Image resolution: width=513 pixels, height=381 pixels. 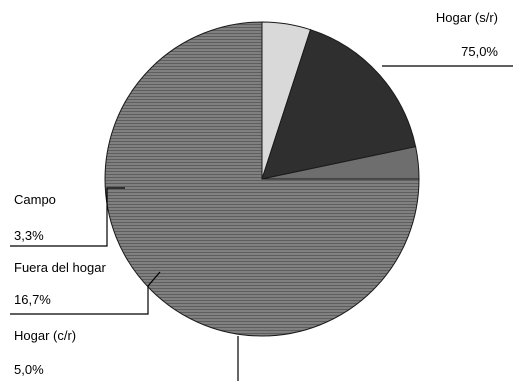 What do you see at coordinates (45, 335) in the screenshot?
I see `label-hogar-cr: Hogar (c/r)` at bounding box center [45, 335].